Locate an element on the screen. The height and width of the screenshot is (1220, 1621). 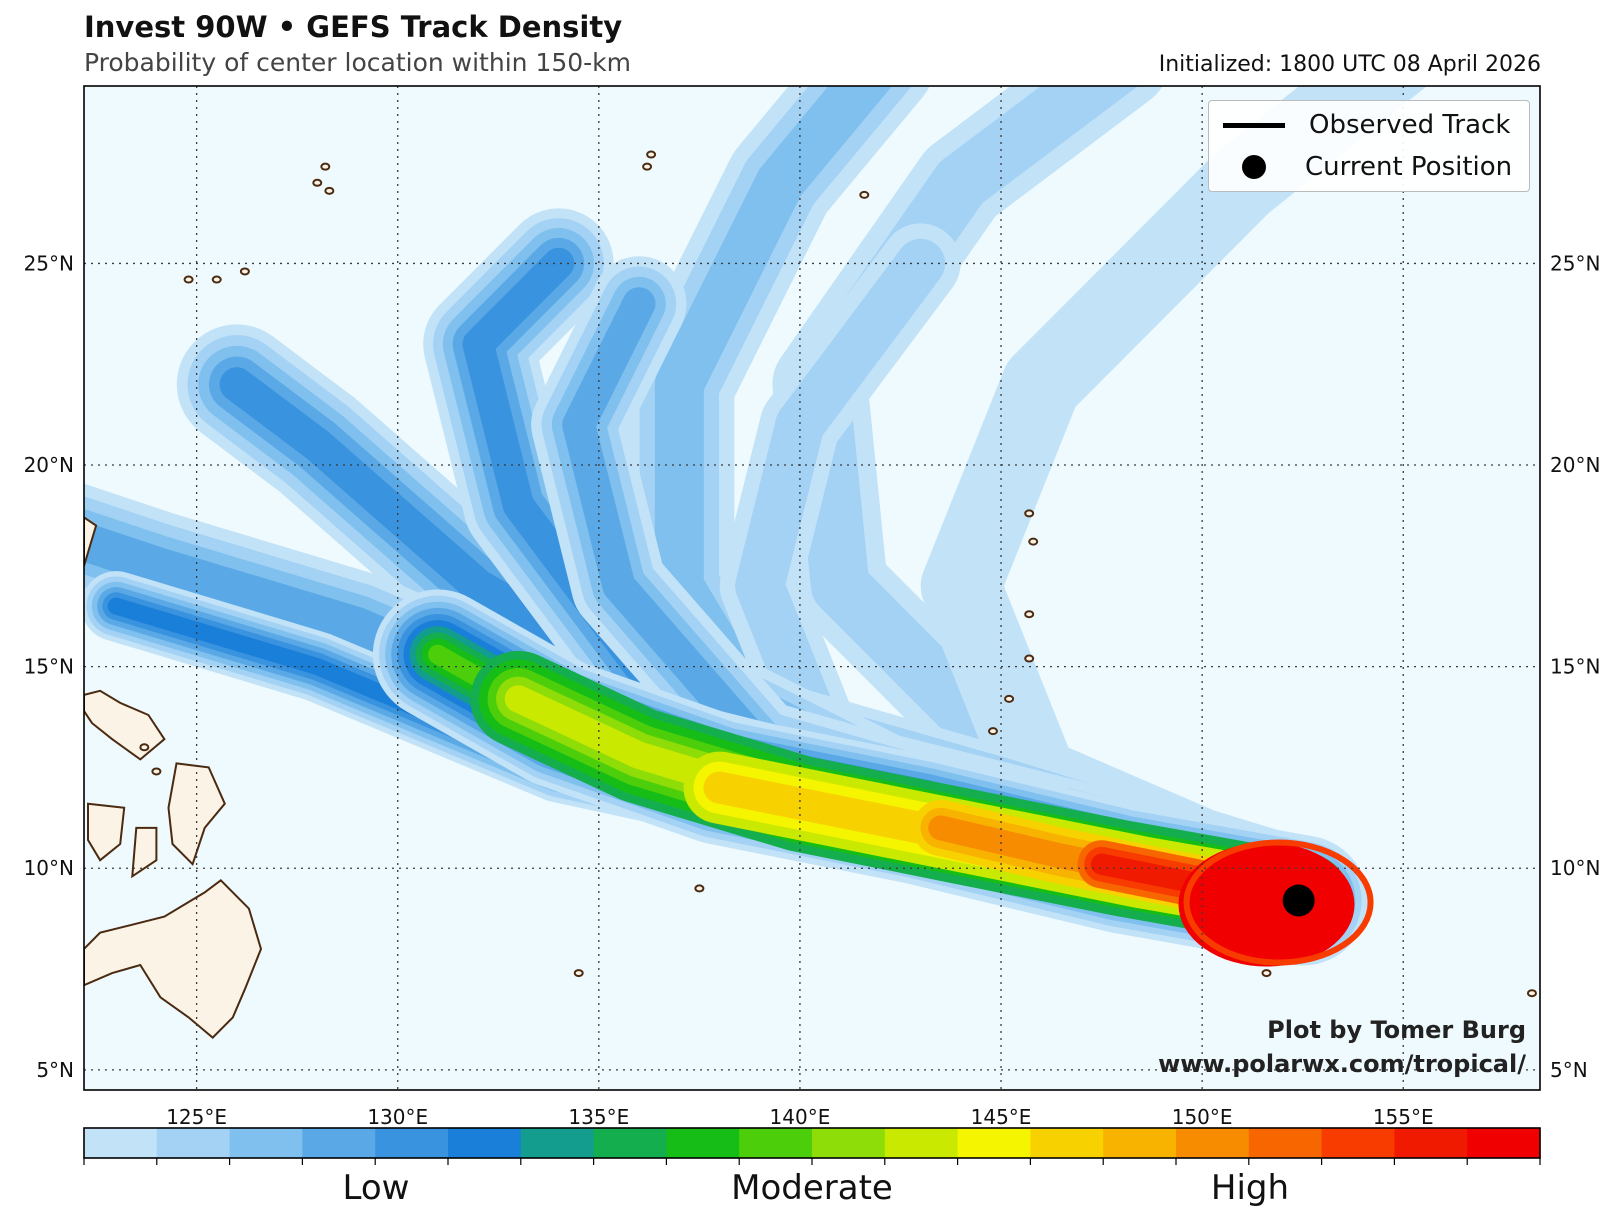
lon-tick-label: 130°E is located at coordinates (397, 1117).